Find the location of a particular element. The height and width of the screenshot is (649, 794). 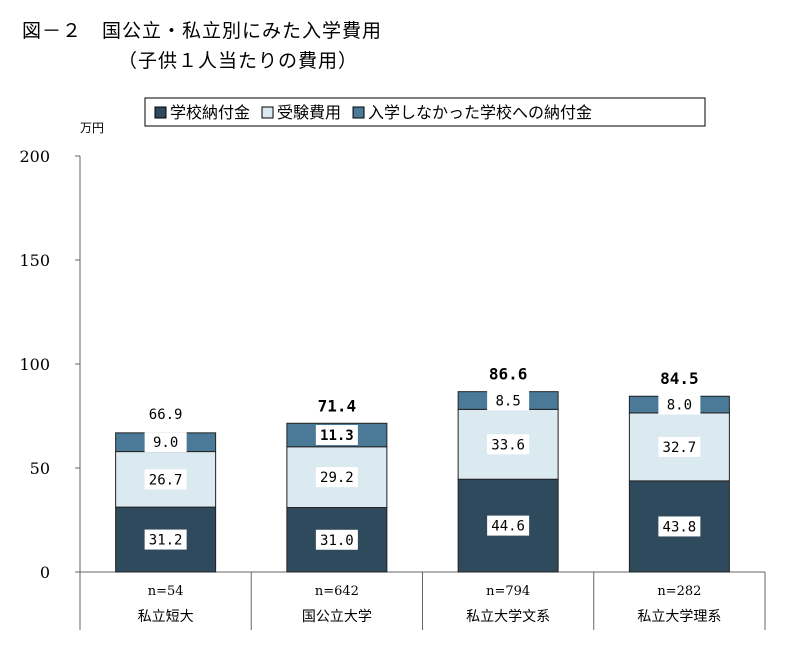

data-label: 29.2 is located at coordinates (337, 478).